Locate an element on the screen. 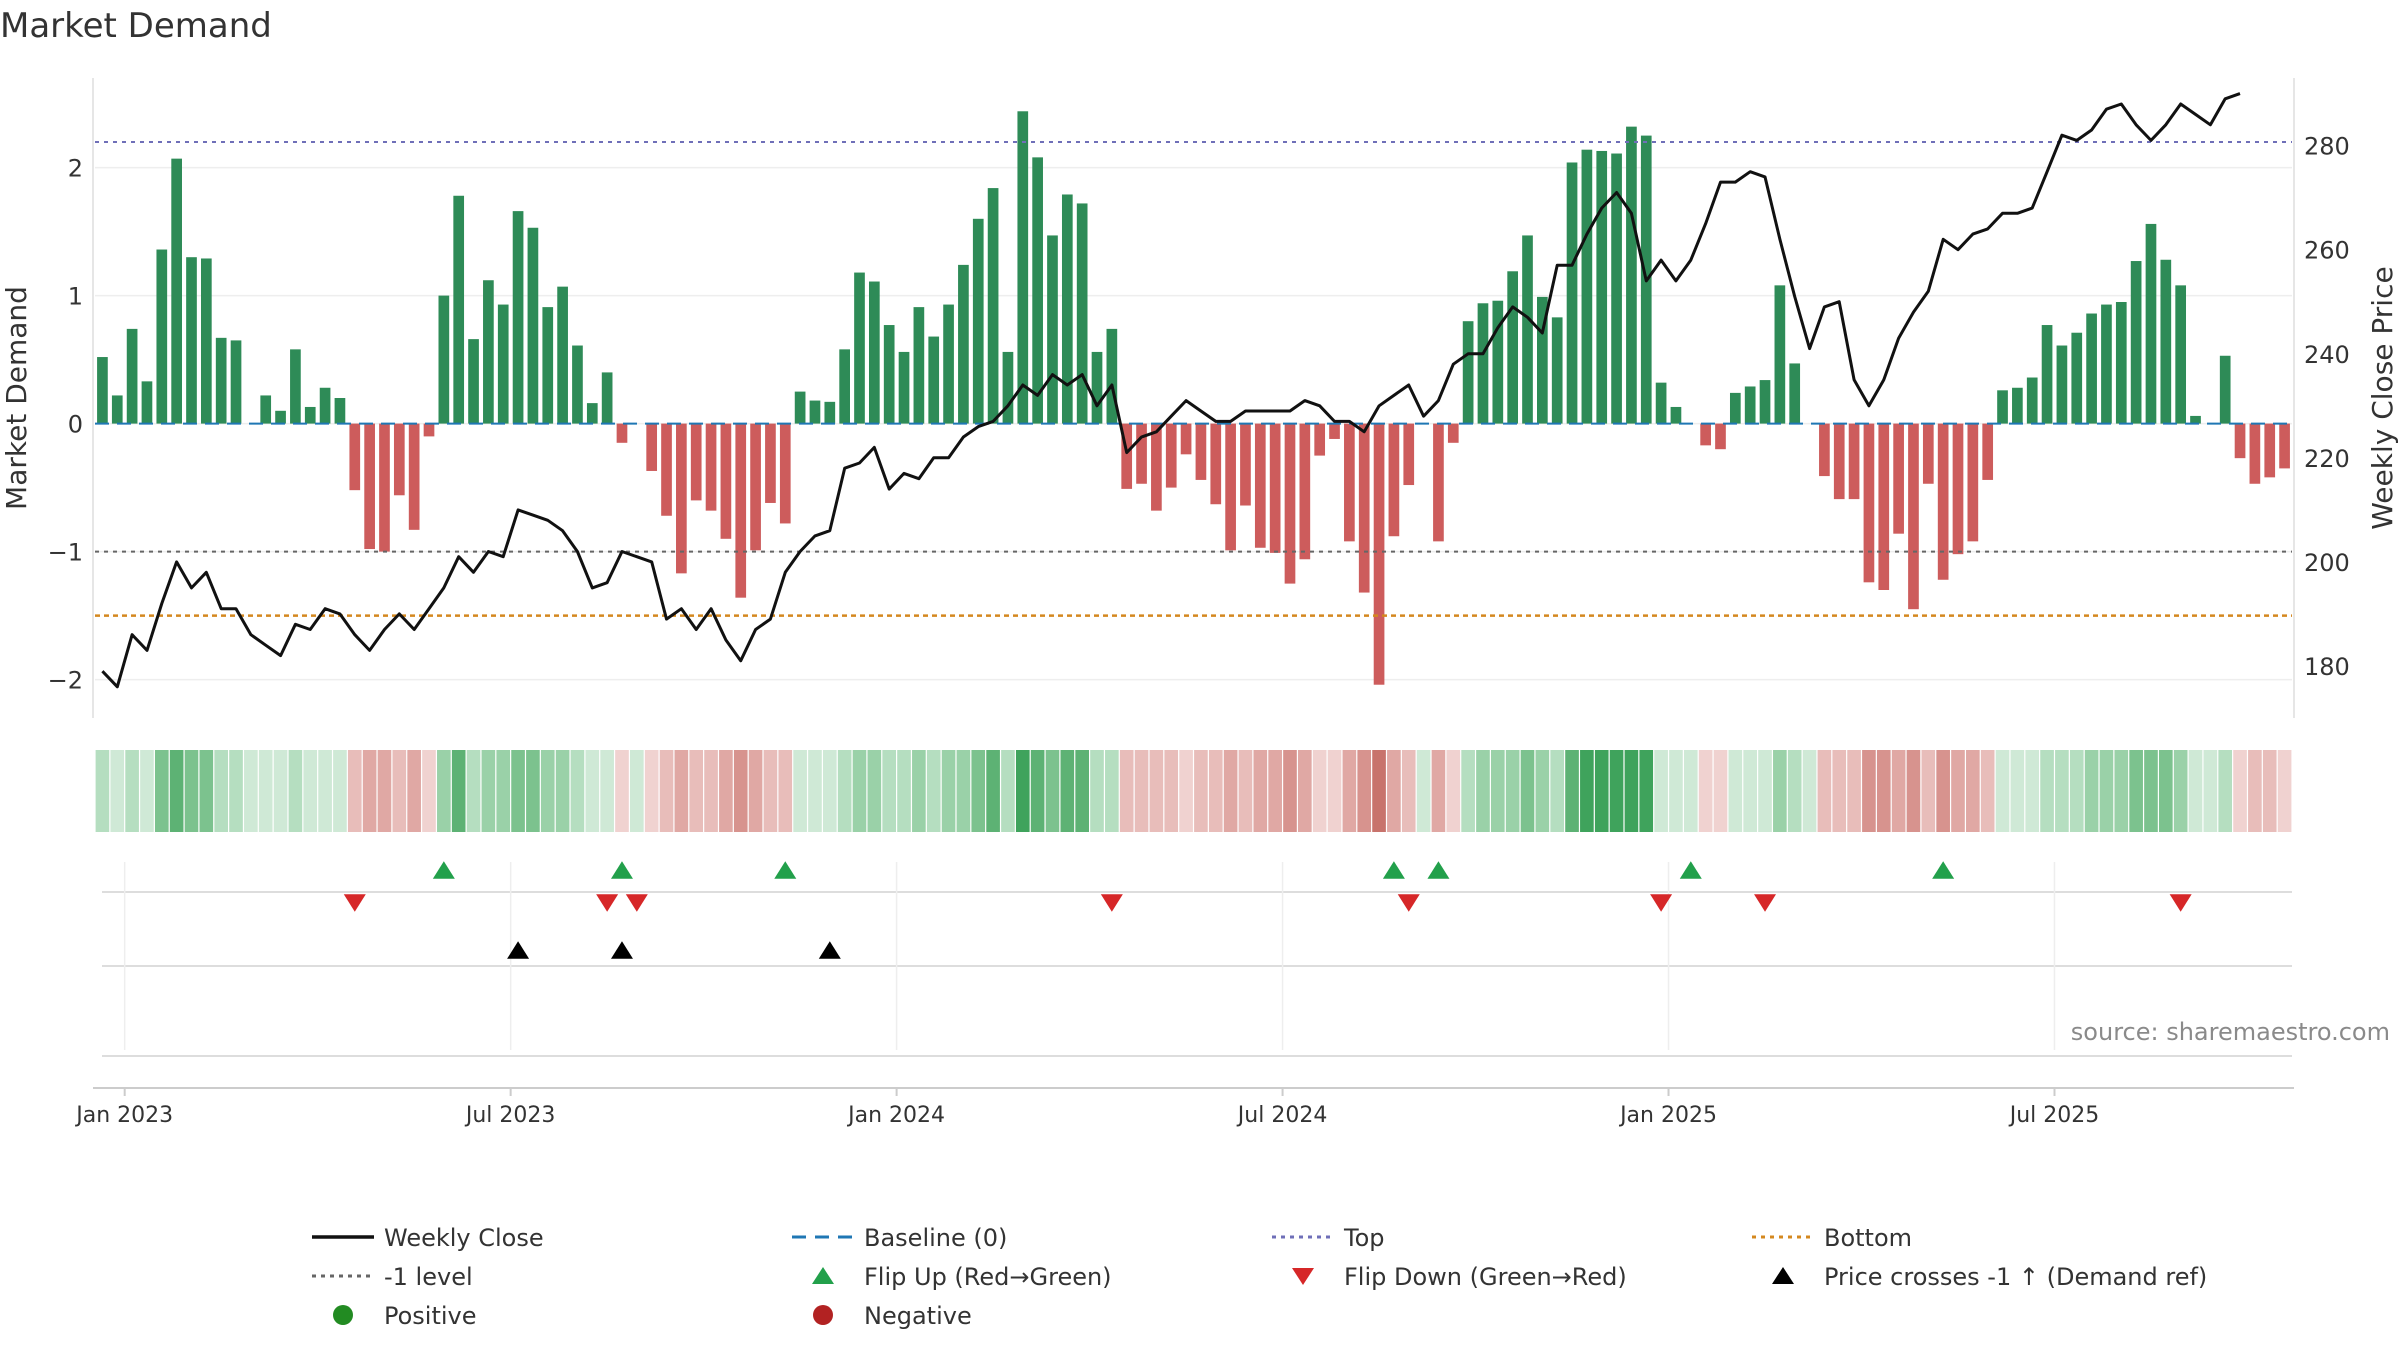  y-tick-label: −1 is located at coordinates (65, 553).